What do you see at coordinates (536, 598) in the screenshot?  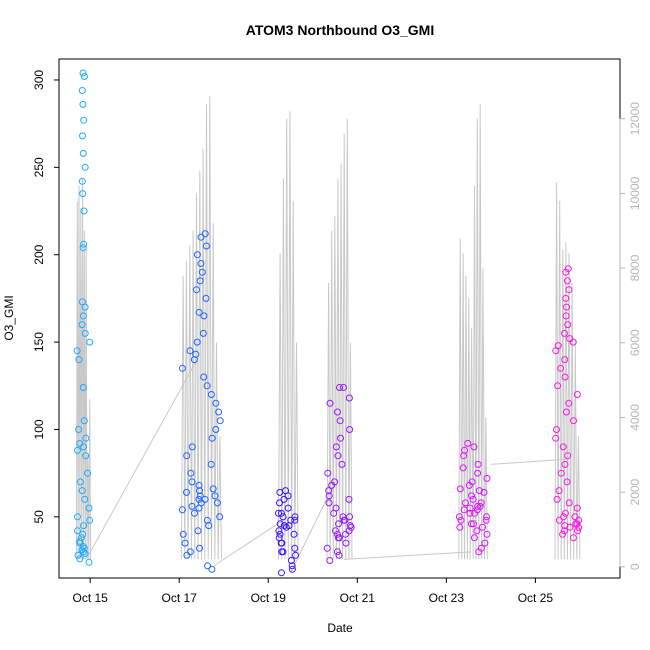 I see `x-tick-label-5: Oct 25` at bounding box center [536, 598].